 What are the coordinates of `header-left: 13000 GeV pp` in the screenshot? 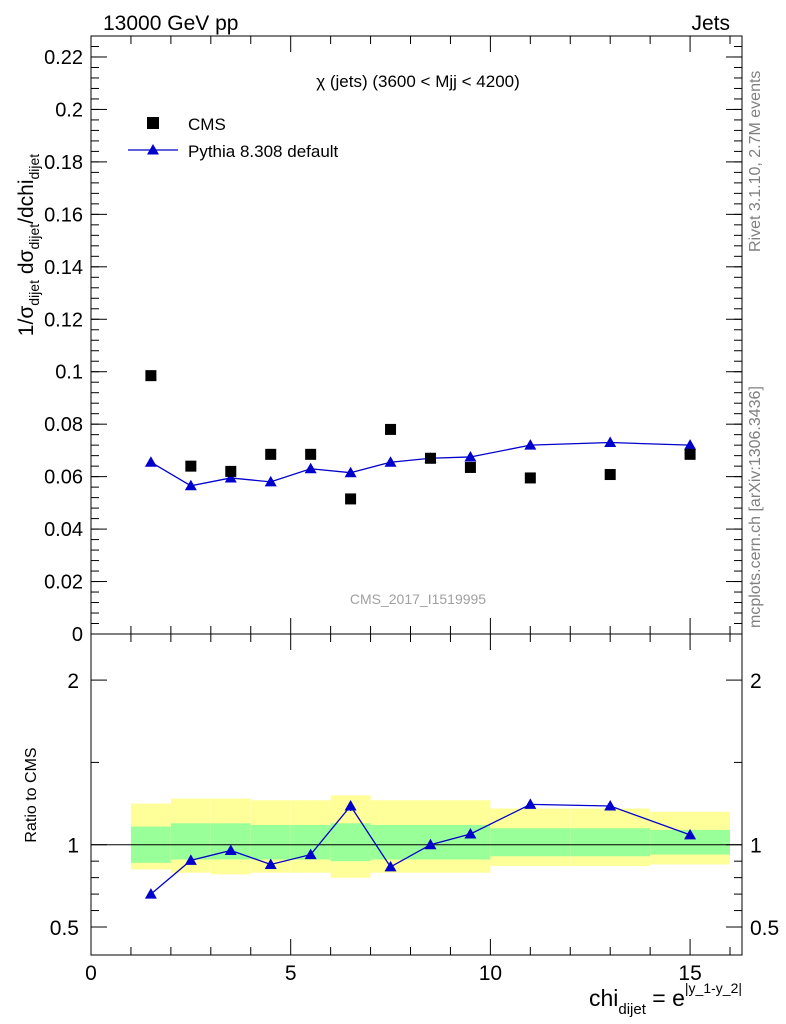 It's located at (170, 23).